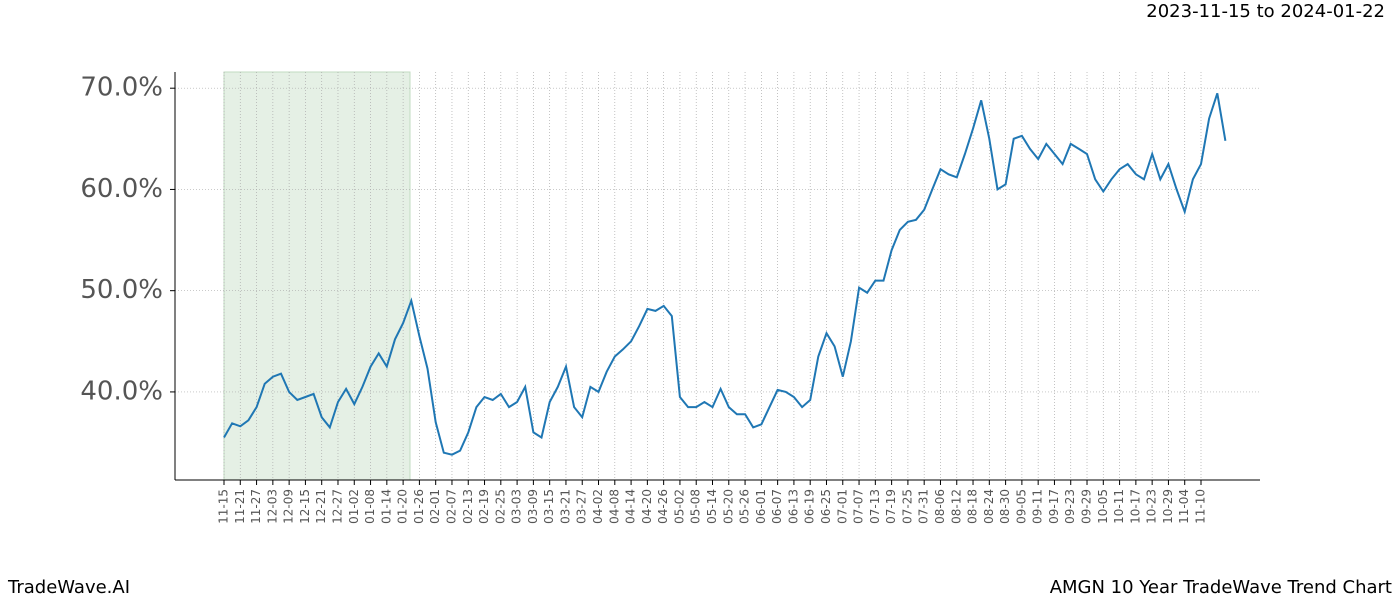 The image size is (1400, 604). What do you see at coordinates (1054, 506) in the screenshot?
I see `x-tick-label: 09-17` at bounding box center [1054, 506].